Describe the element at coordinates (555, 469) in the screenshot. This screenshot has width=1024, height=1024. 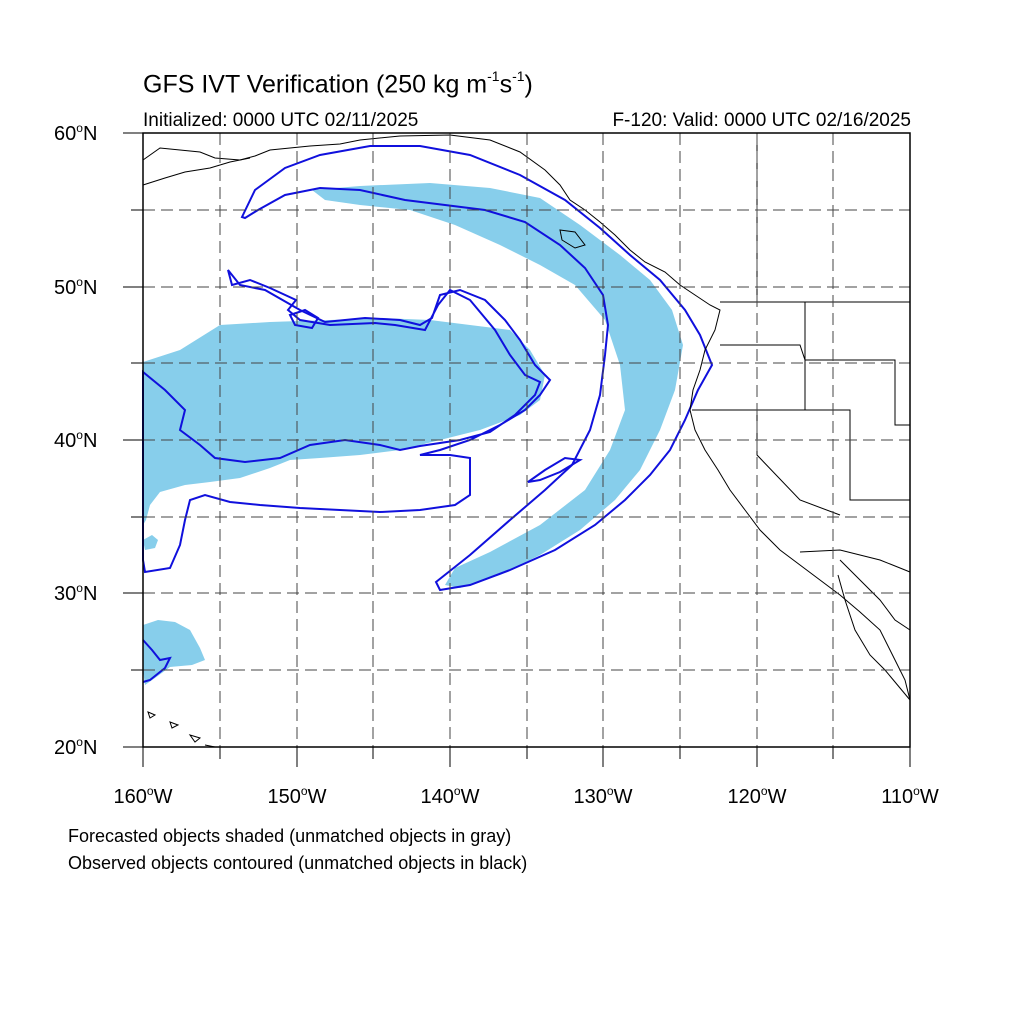
I see `observed-object-small-tail` at that location.